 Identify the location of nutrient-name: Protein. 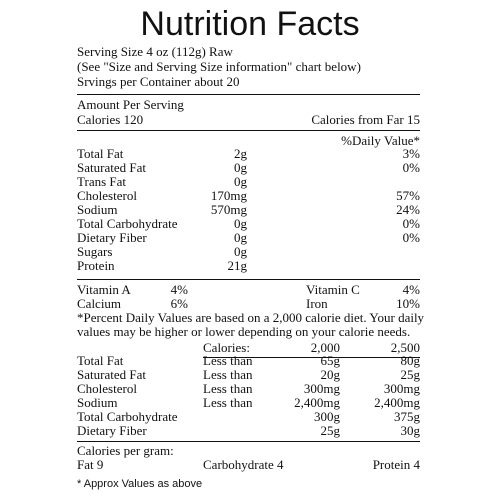
(96, 265).